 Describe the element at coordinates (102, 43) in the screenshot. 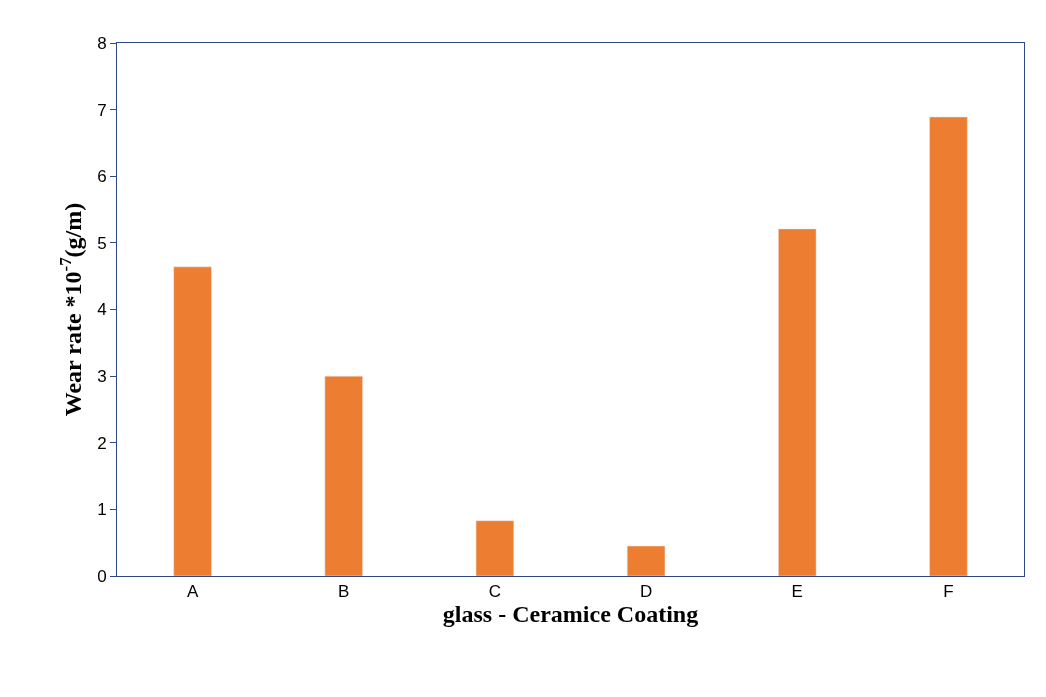

I see `y-tick-label: 8` at that location.